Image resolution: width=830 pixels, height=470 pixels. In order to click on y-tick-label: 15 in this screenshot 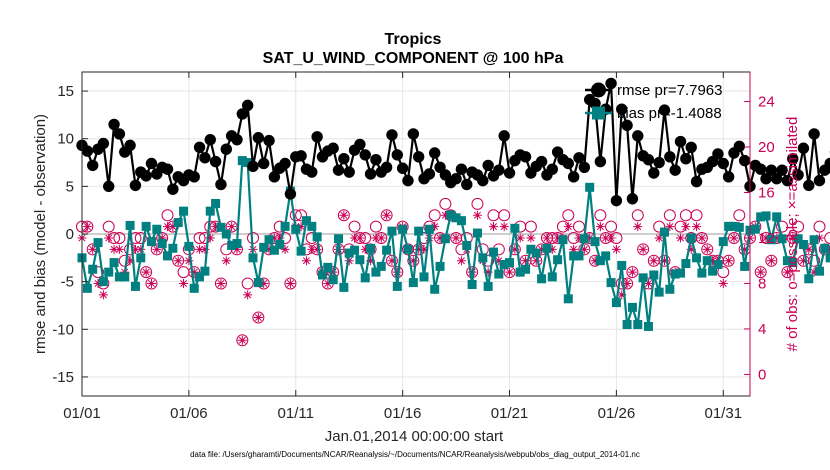, I will do `click(65, 91)`.